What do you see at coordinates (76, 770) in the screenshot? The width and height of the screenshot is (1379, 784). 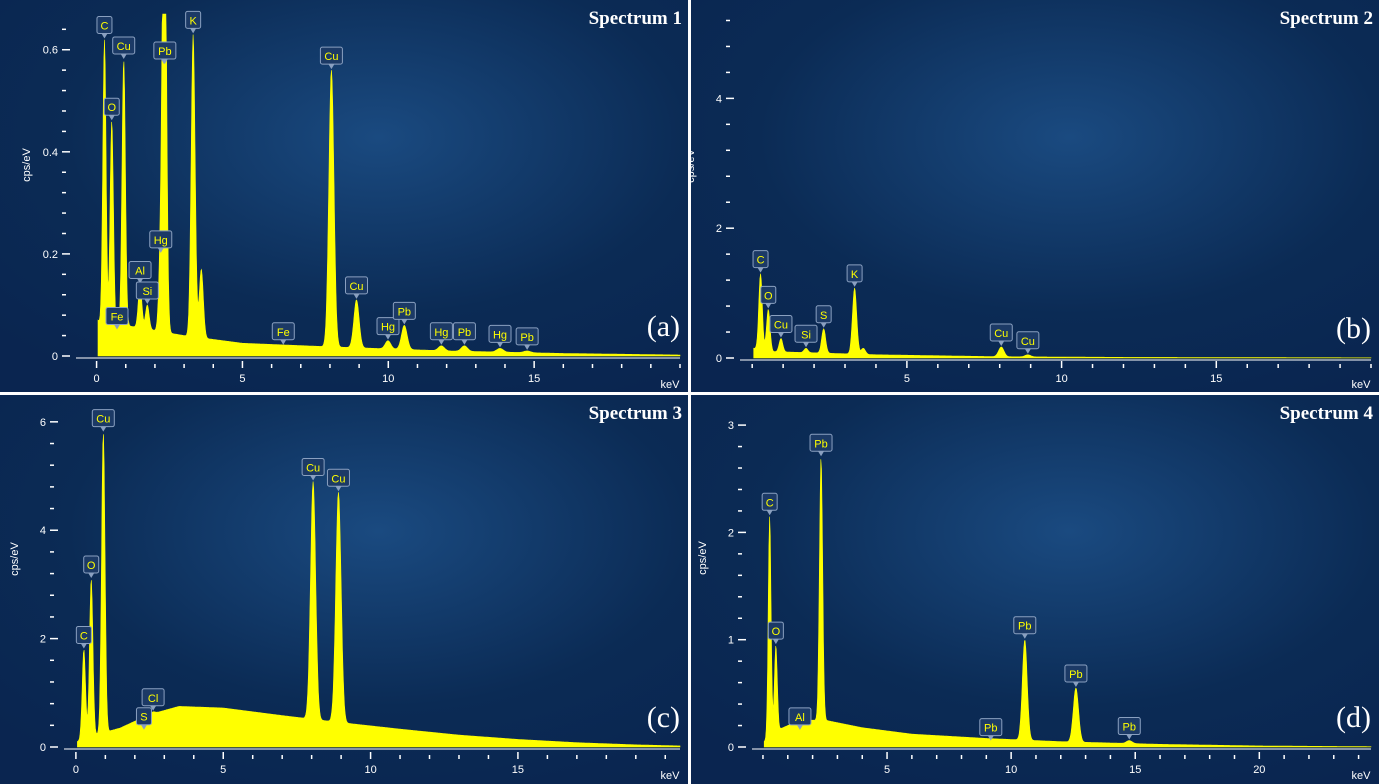 I see `x-tick-label: 0` at bounding box center [76, 770].